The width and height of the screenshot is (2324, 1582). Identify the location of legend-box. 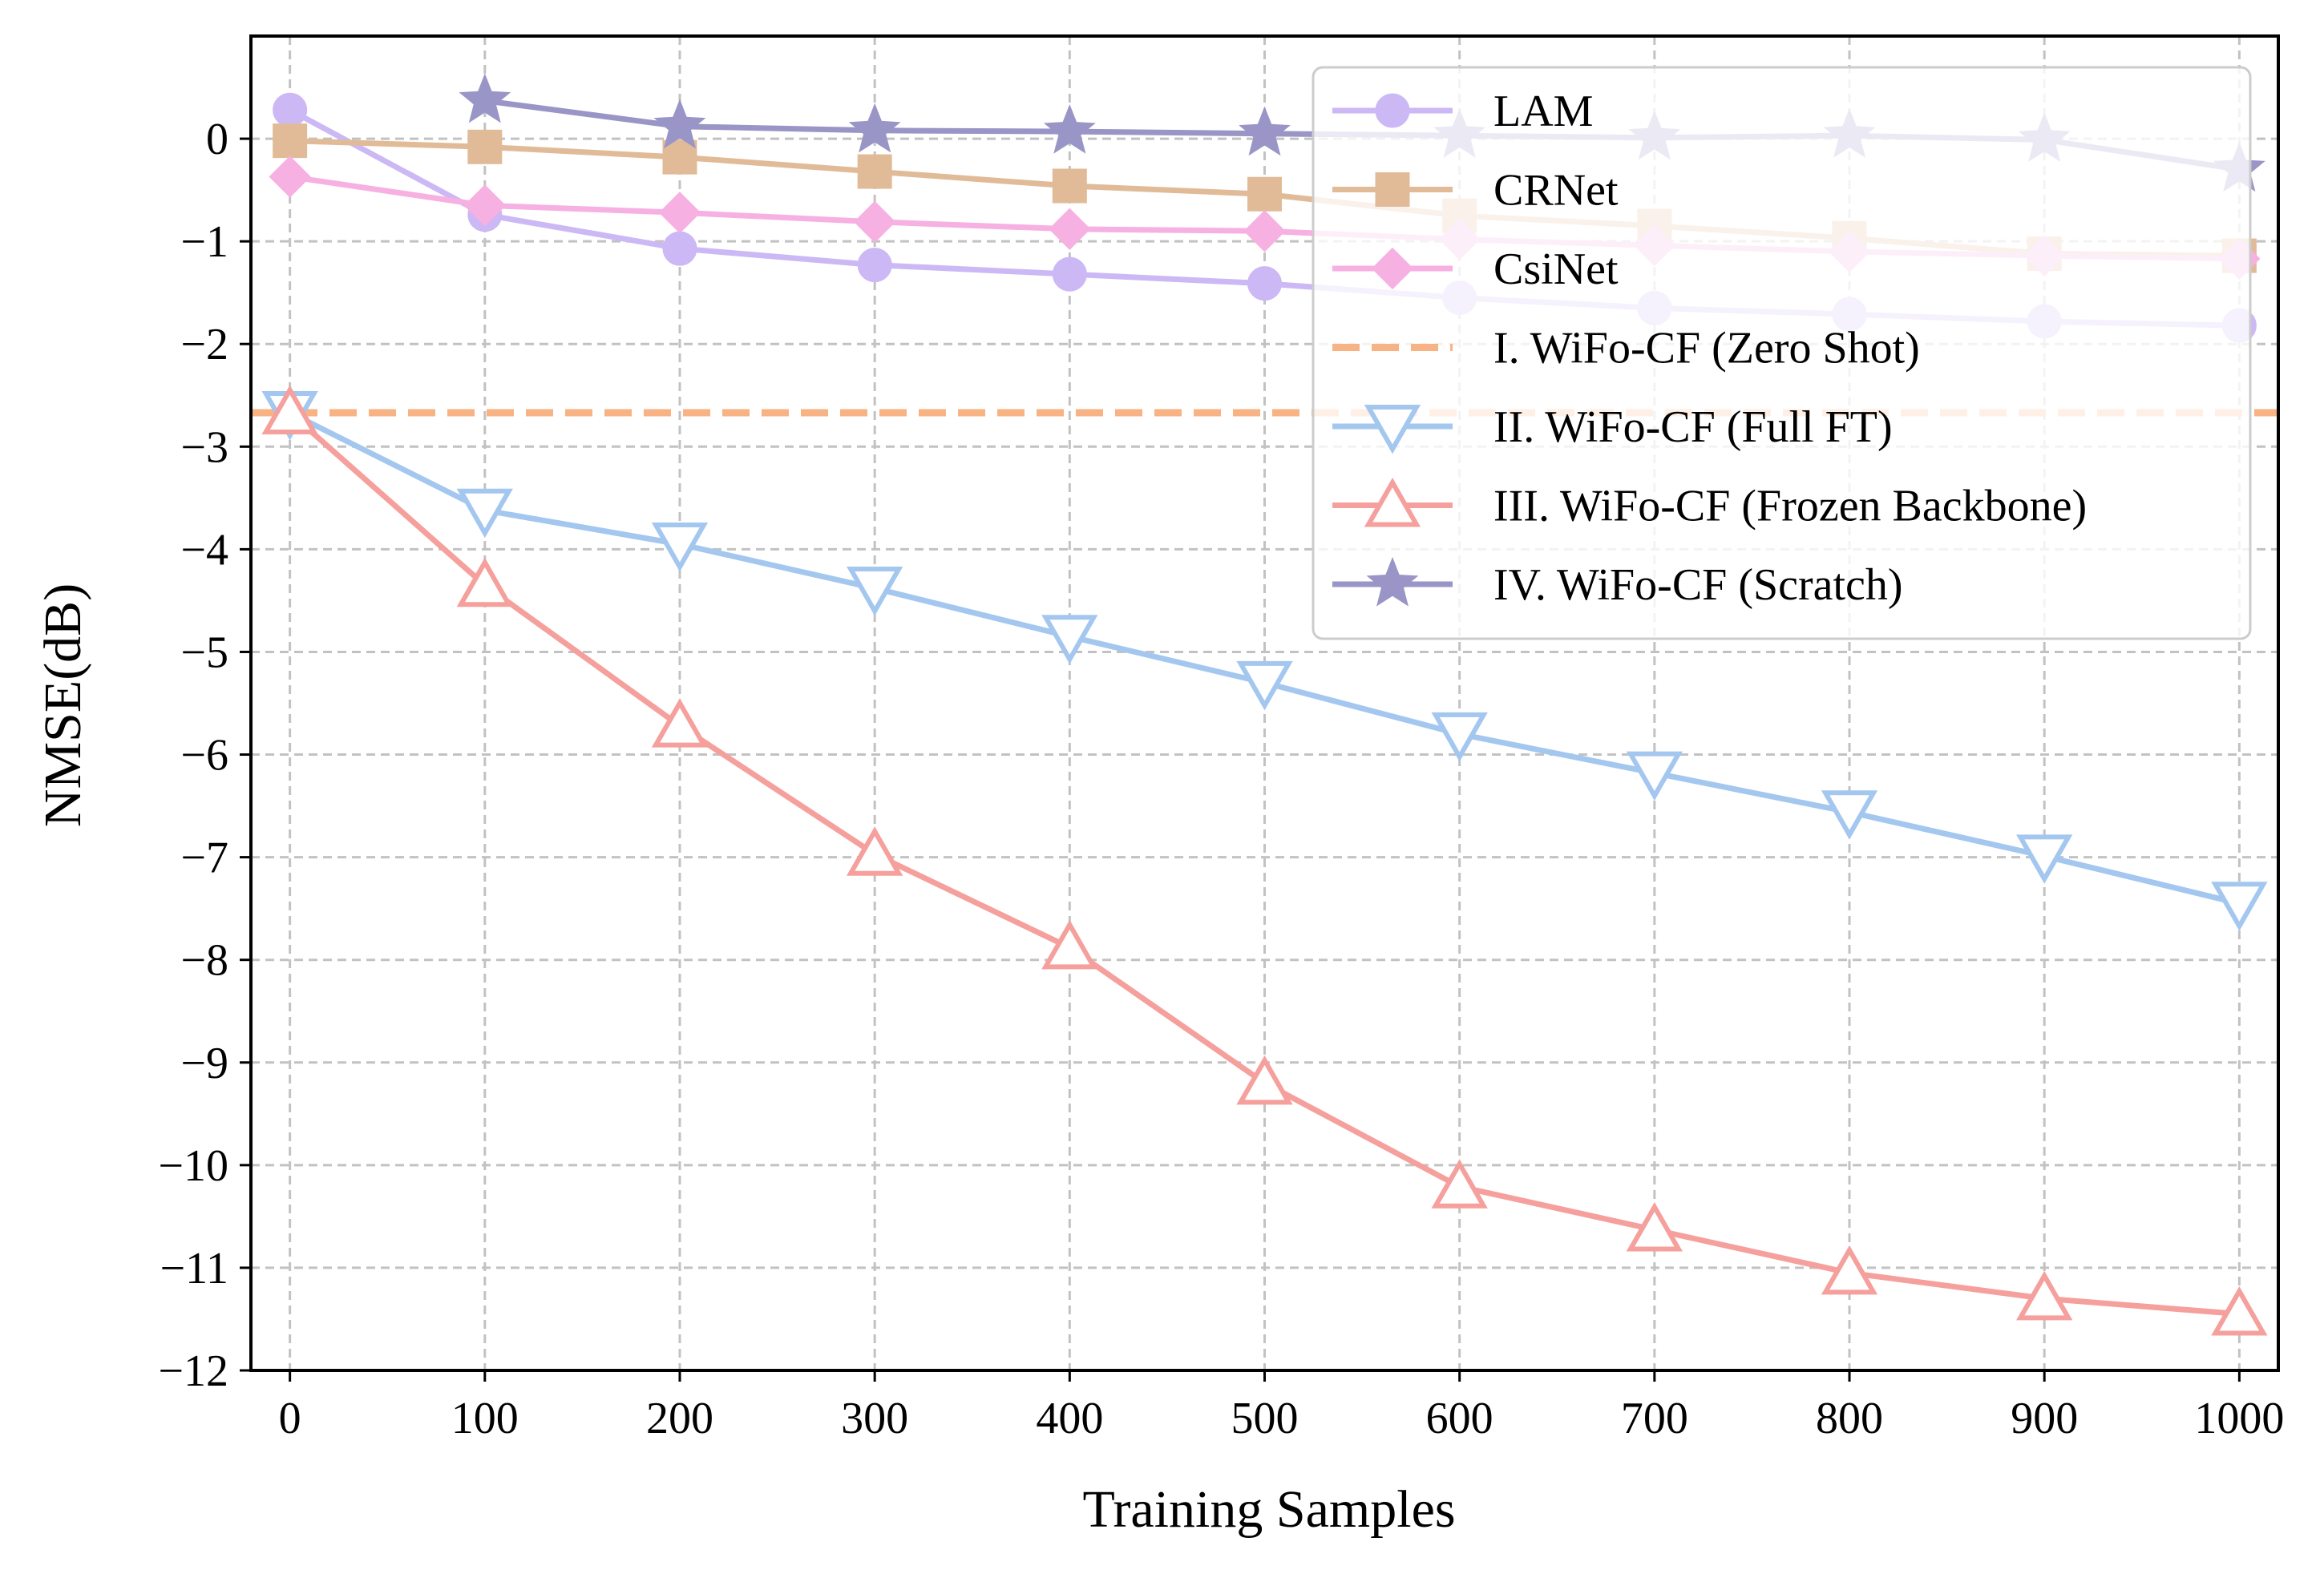
(1782, 353).